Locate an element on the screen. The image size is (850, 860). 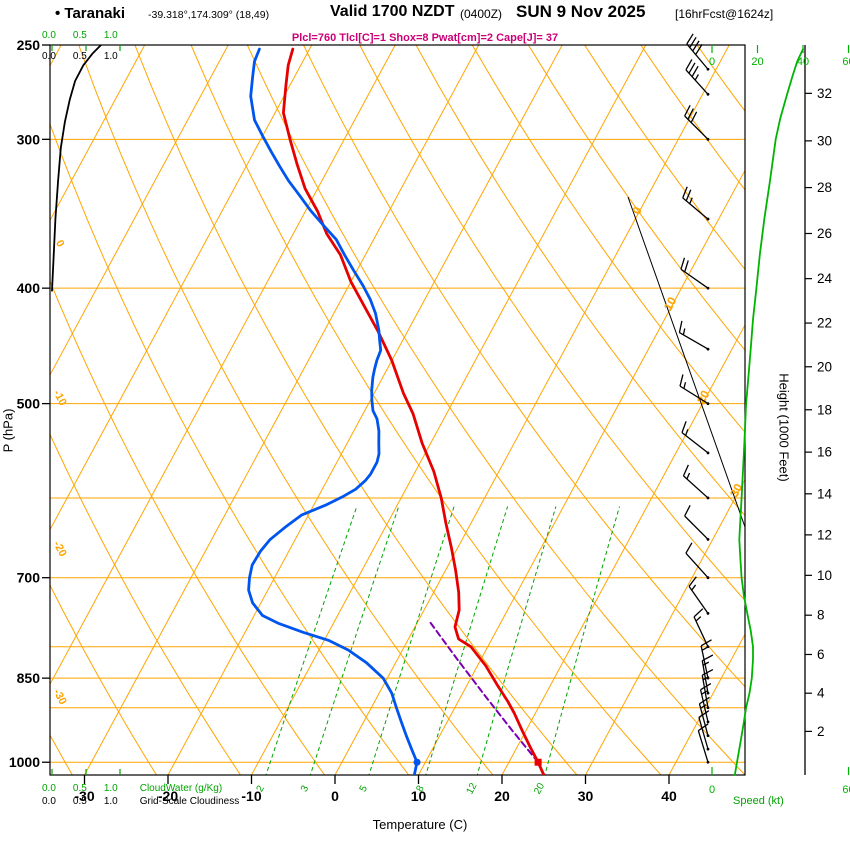
svg-text: -30 is located at coordinates (60, 697).